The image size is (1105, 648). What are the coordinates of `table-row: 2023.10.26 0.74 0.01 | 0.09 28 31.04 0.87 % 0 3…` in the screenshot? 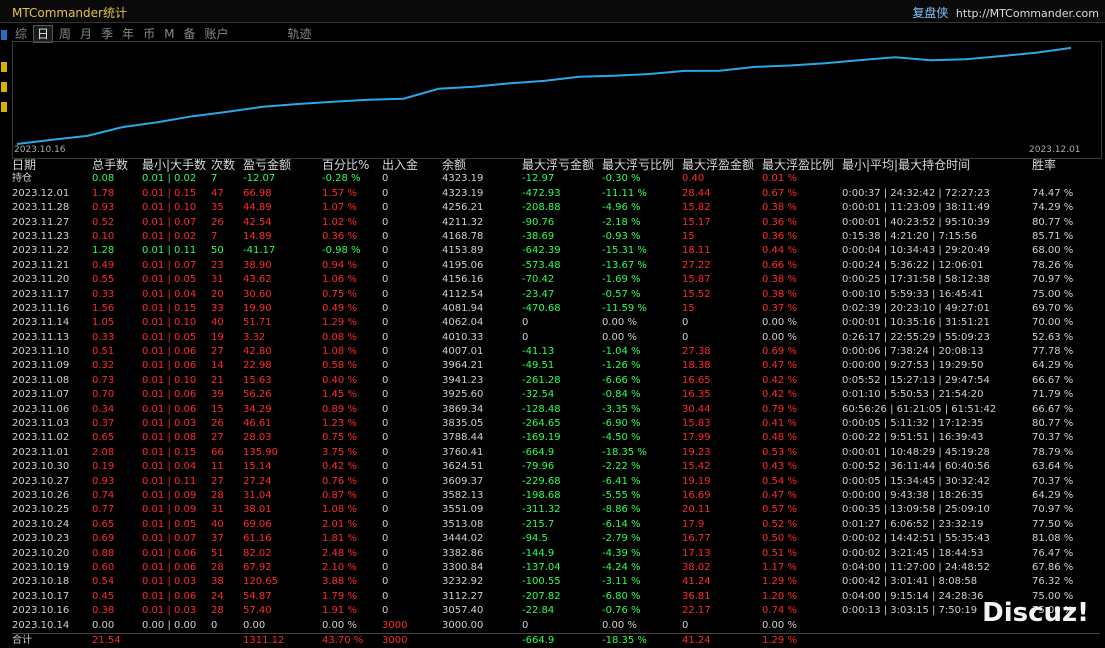 It's located at (556, 496).